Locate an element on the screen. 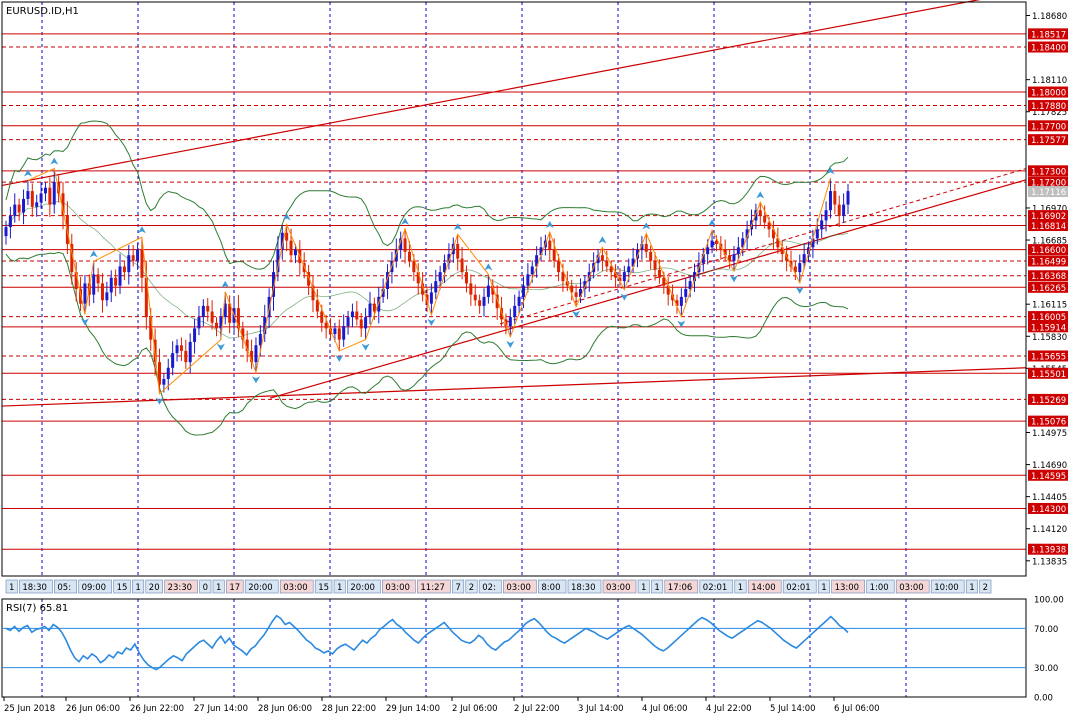  session-tag-label: 03:00 is located at coordinates (618, 588).